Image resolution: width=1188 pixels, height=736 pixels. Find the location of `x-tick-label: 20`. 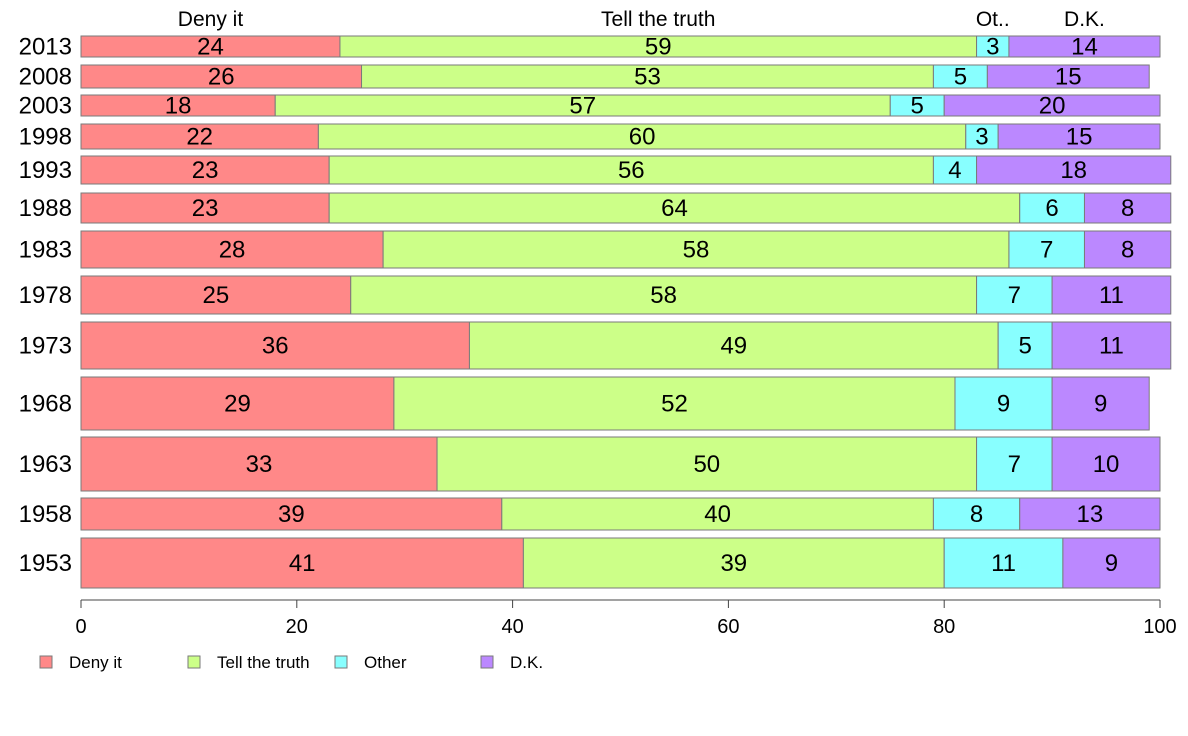

x-tick-label: 20 is located at coordinates (297, 627).